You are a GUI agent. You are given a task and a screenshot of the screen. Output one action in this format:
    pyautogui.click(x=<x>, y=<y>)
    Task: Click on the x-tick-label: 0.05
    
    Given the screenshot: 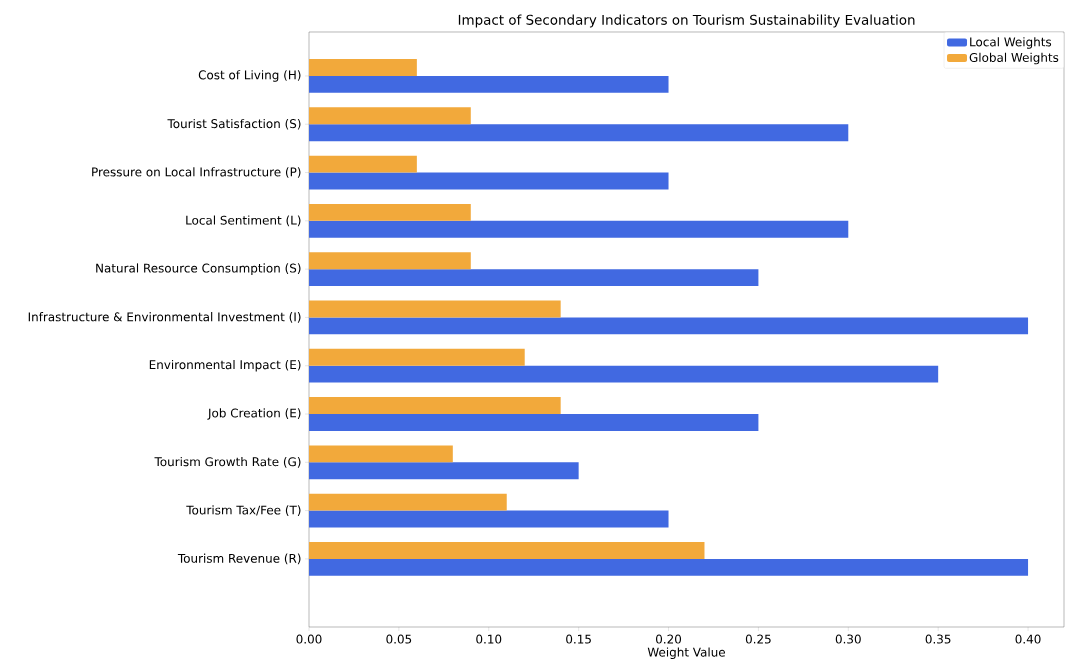 What is the action you would take?
    pyautogui.click(x=399, y=639)
    